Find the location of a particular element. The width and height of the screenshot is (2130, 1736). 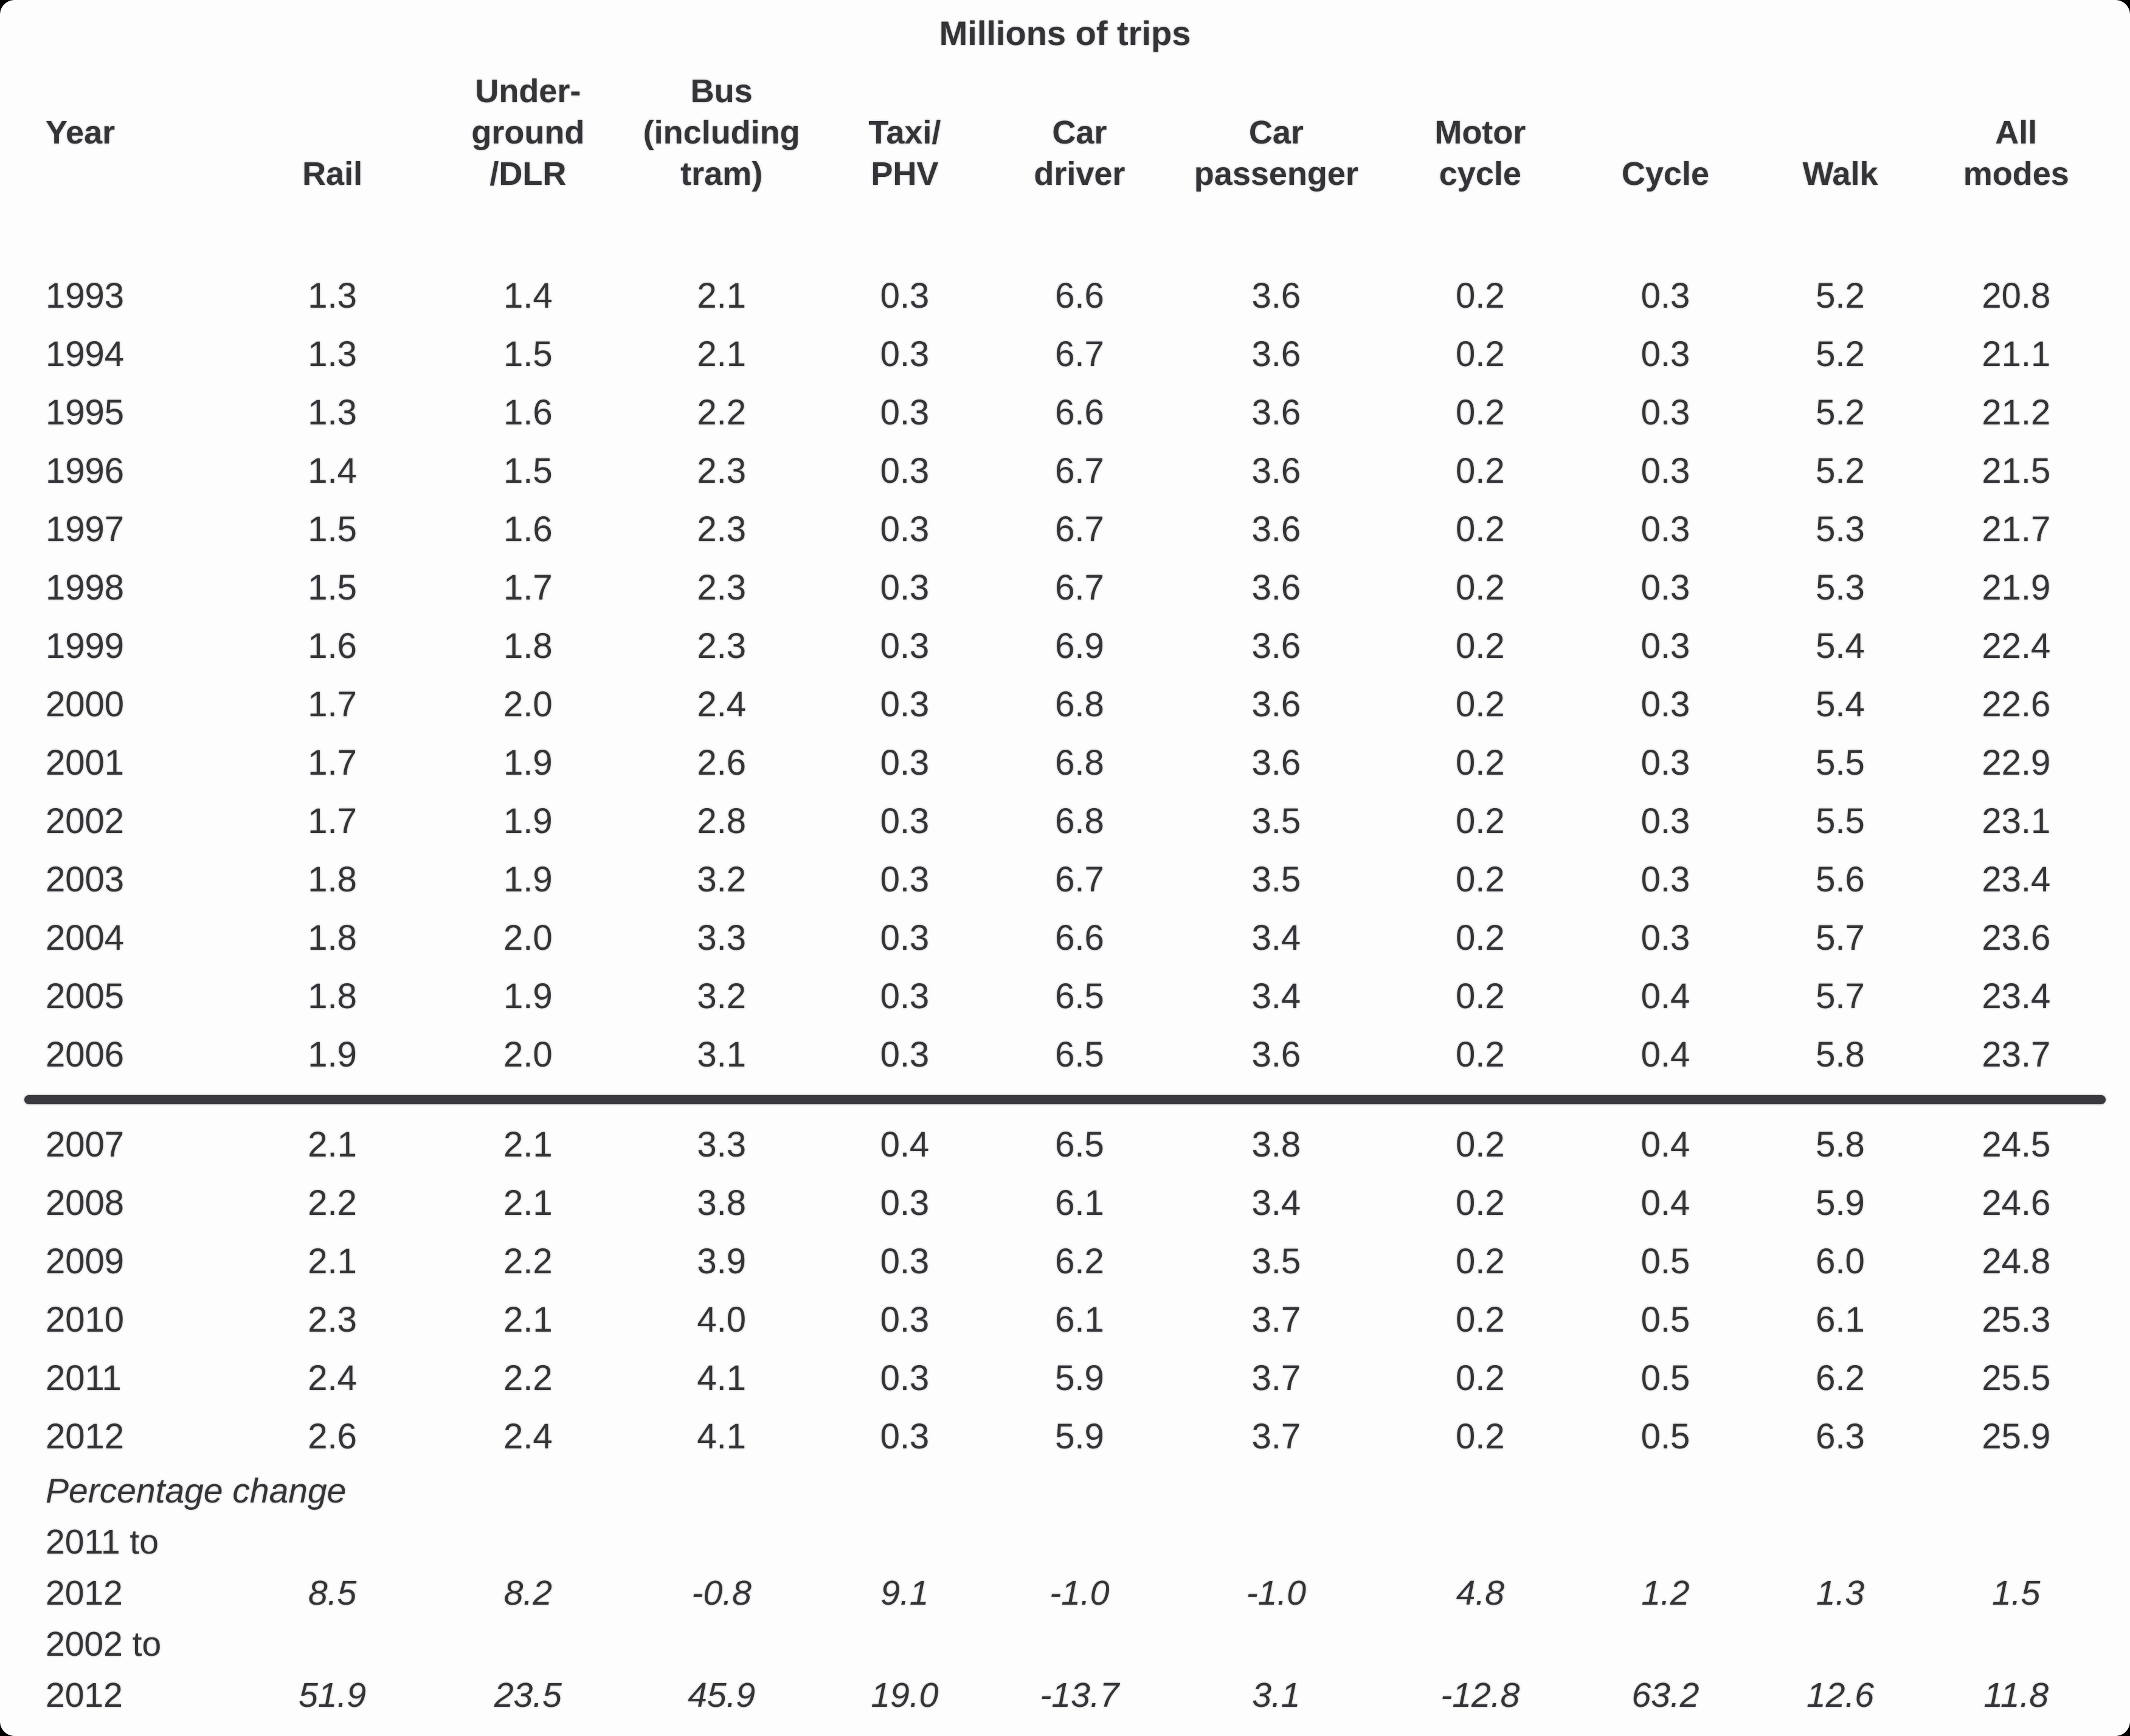

value-cell-rail: 1.5 is located at coordinates (332, 529).